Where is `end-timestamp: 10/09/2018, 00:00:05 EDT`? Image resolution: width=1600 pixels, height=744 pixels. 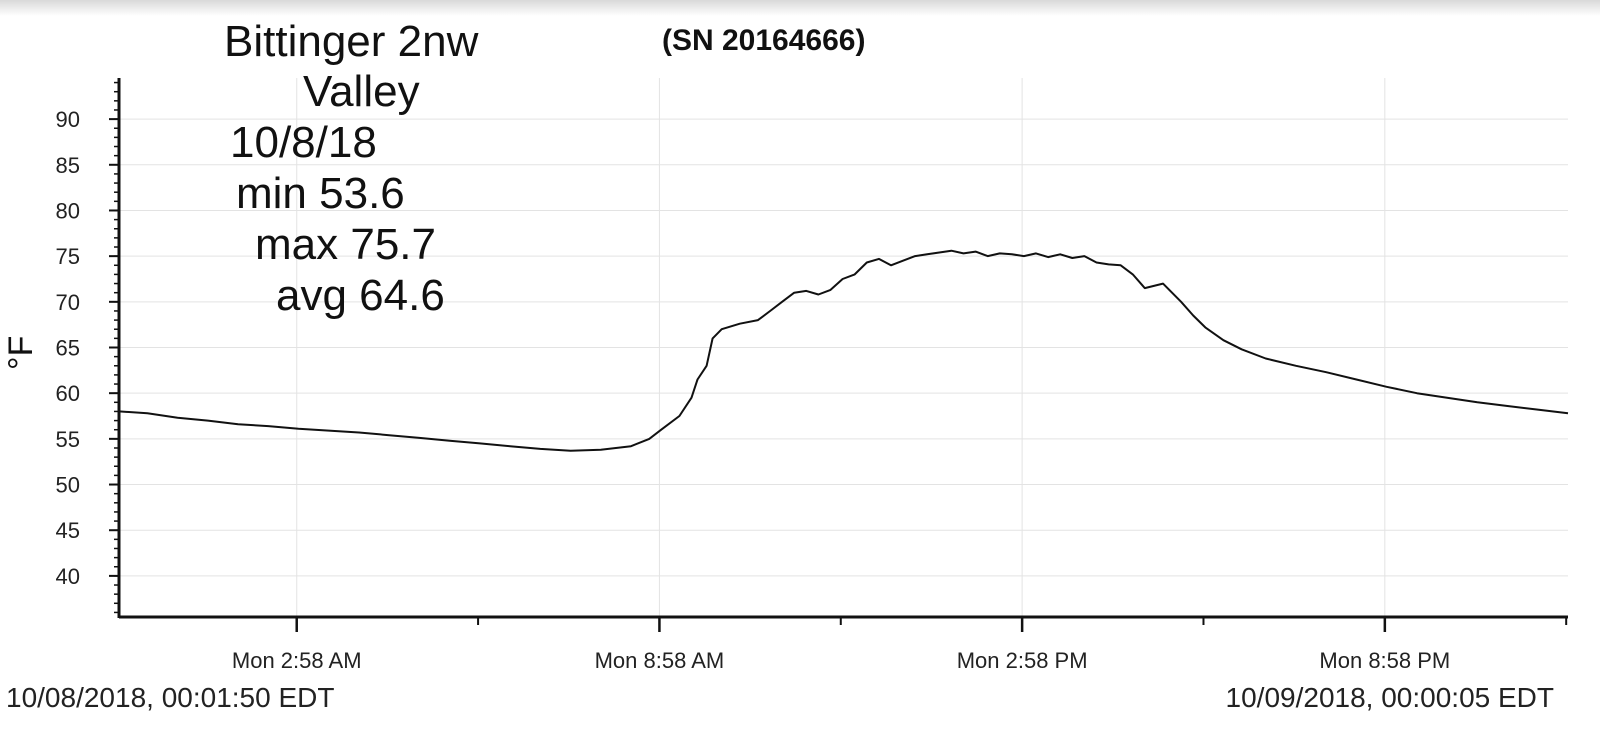 end-timestamp: 10/09/2018, 00:00:05 EDT is located at coordinates (1389, 697).